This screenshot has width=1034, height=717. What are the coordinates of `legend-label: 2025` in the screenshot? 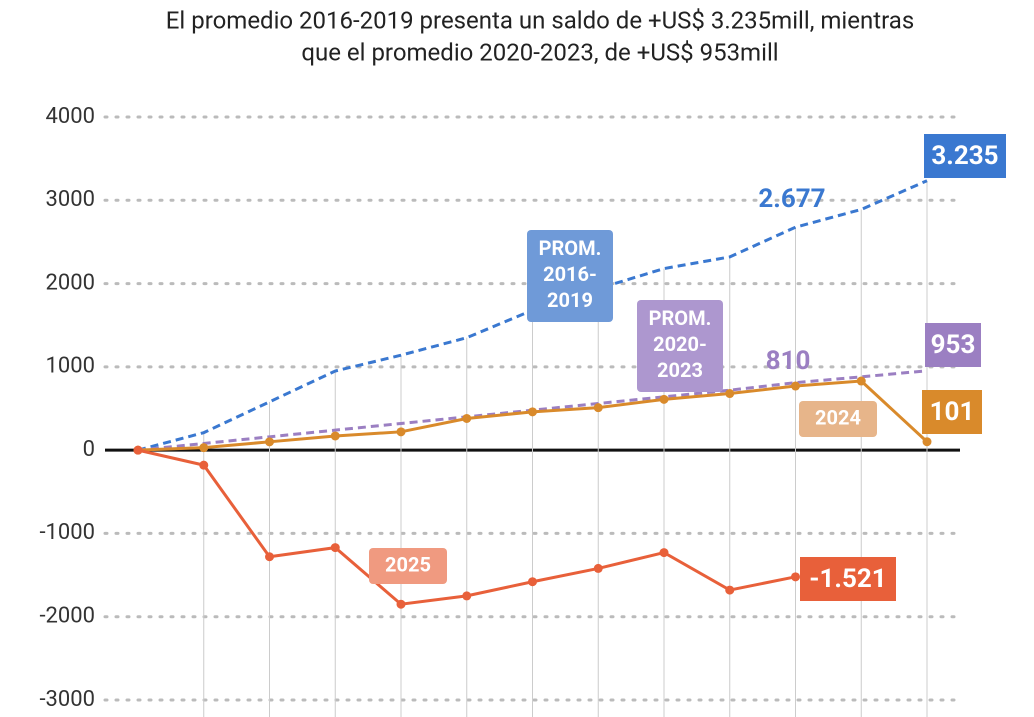 It's located at (408, 564).